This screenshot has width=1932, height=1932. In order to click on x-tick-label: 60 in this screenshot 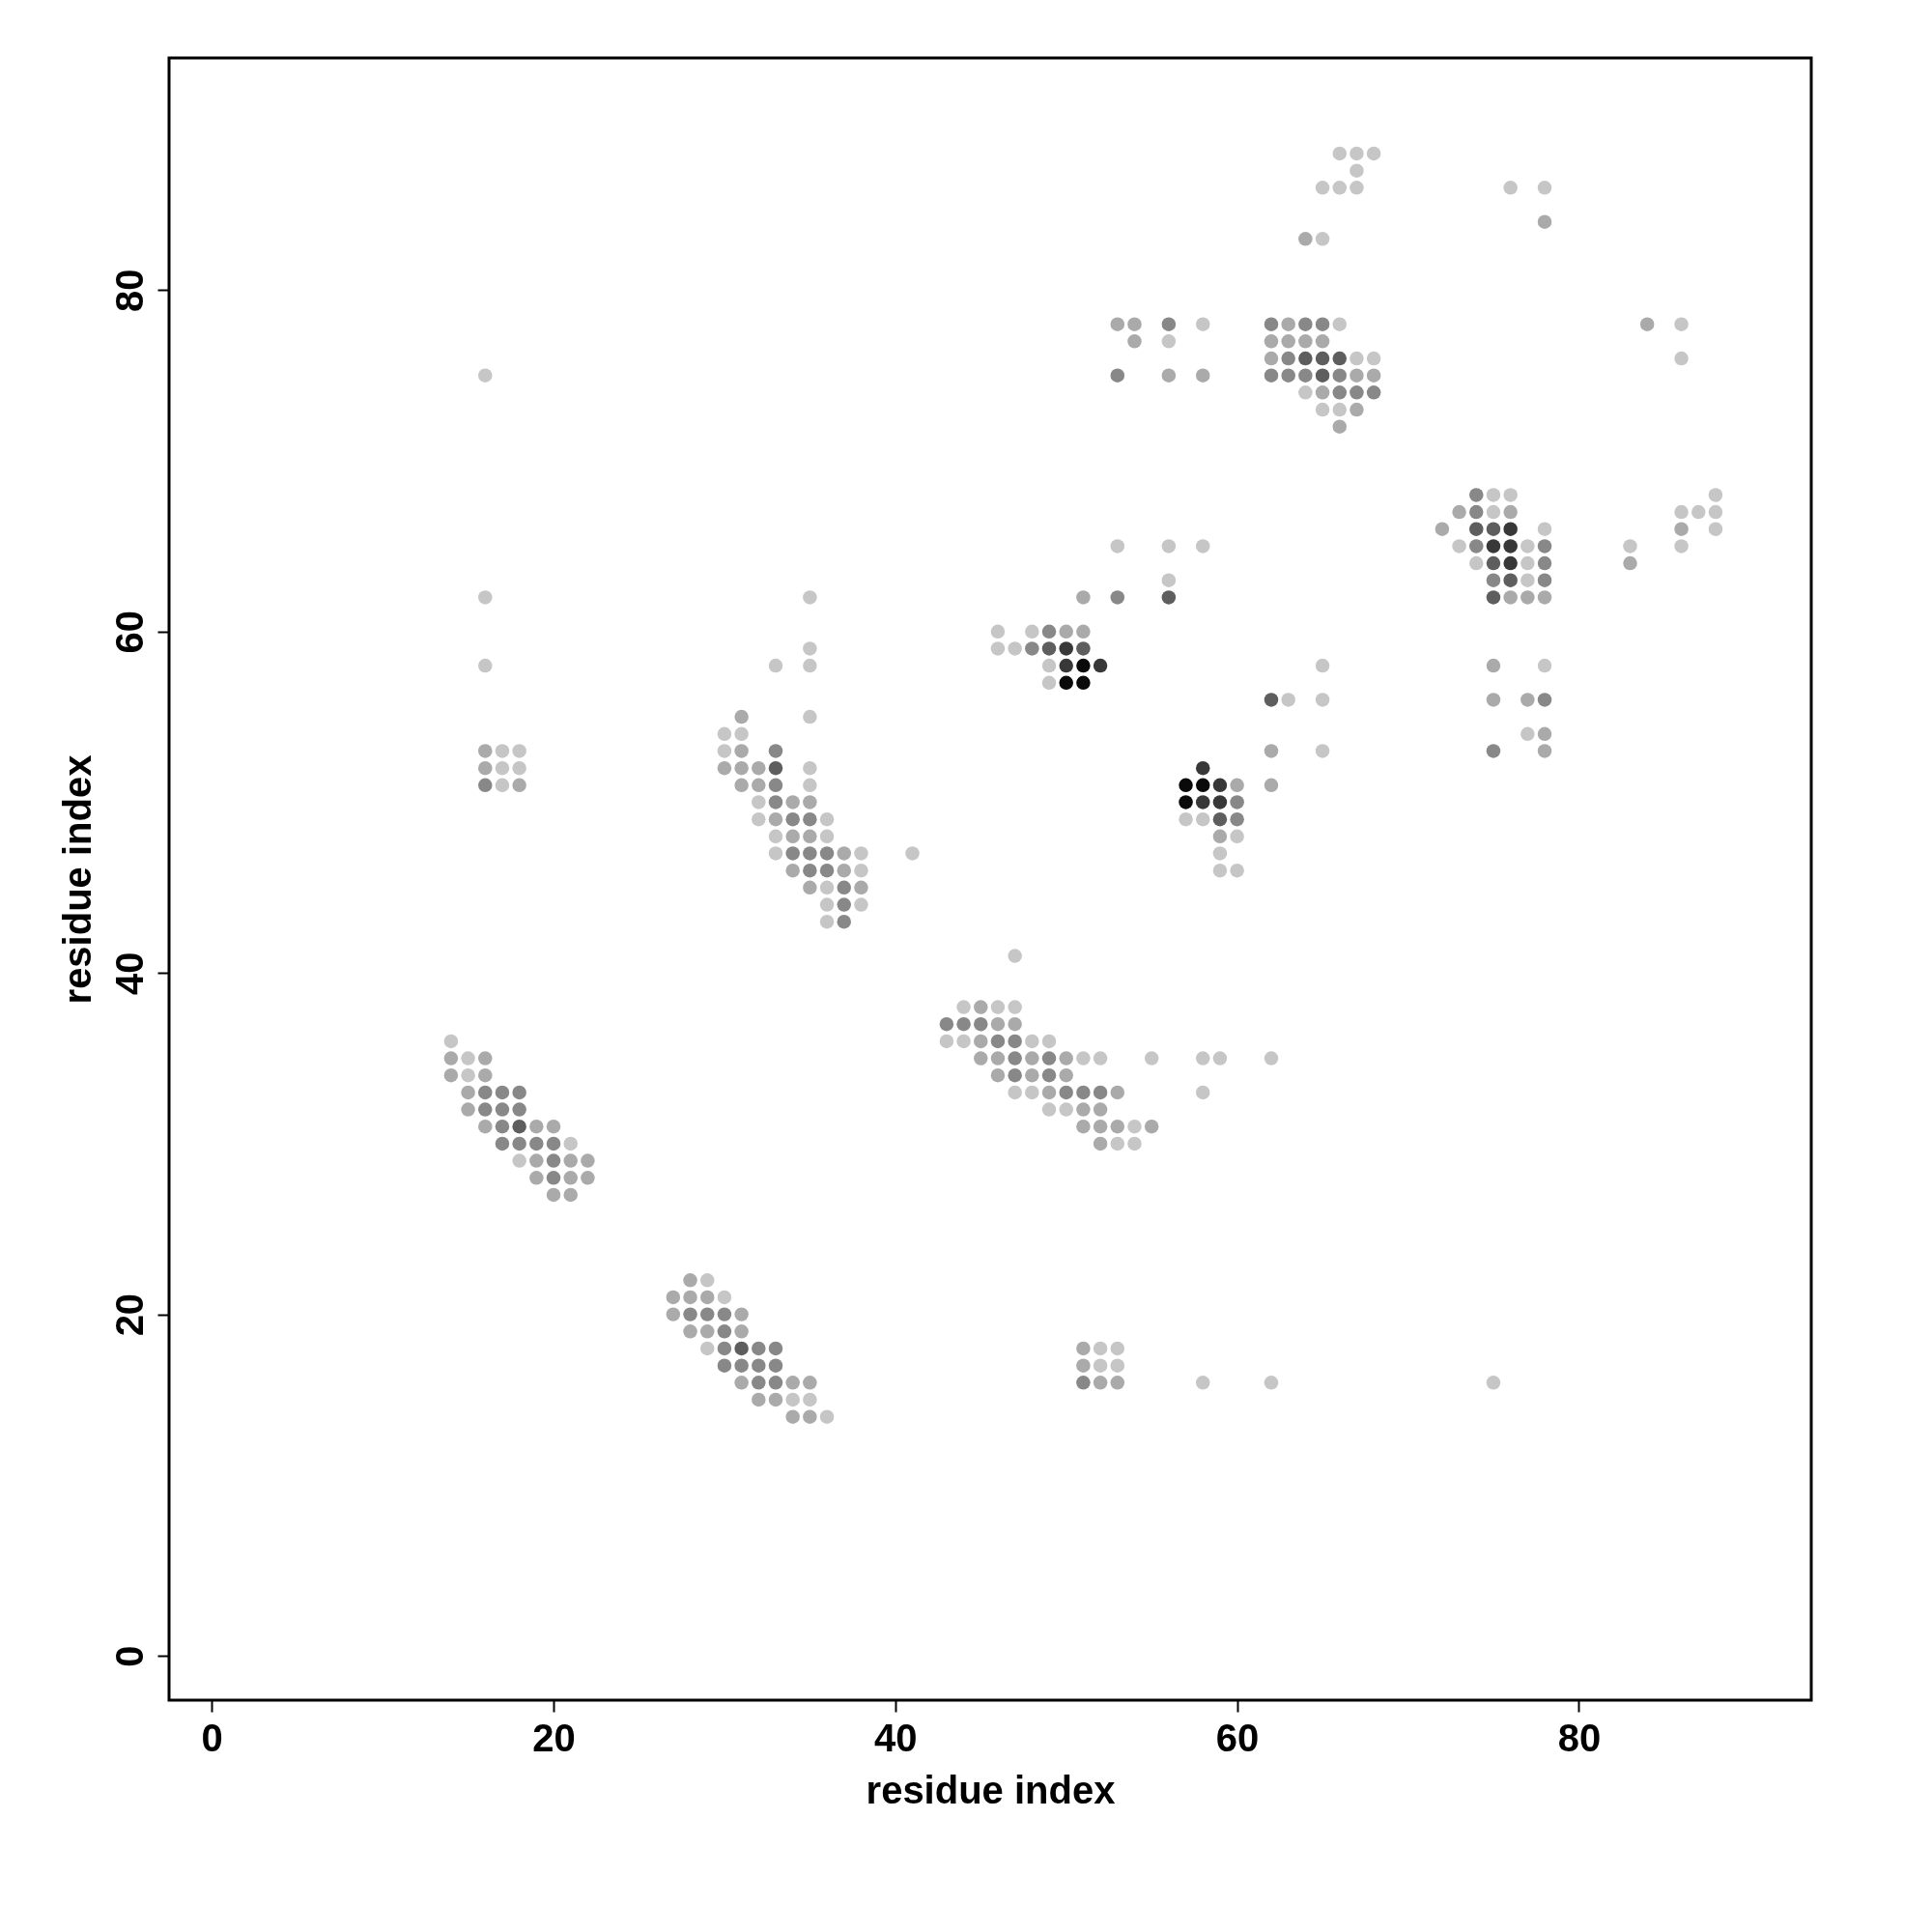, I will do `click(1237, 1737)`.